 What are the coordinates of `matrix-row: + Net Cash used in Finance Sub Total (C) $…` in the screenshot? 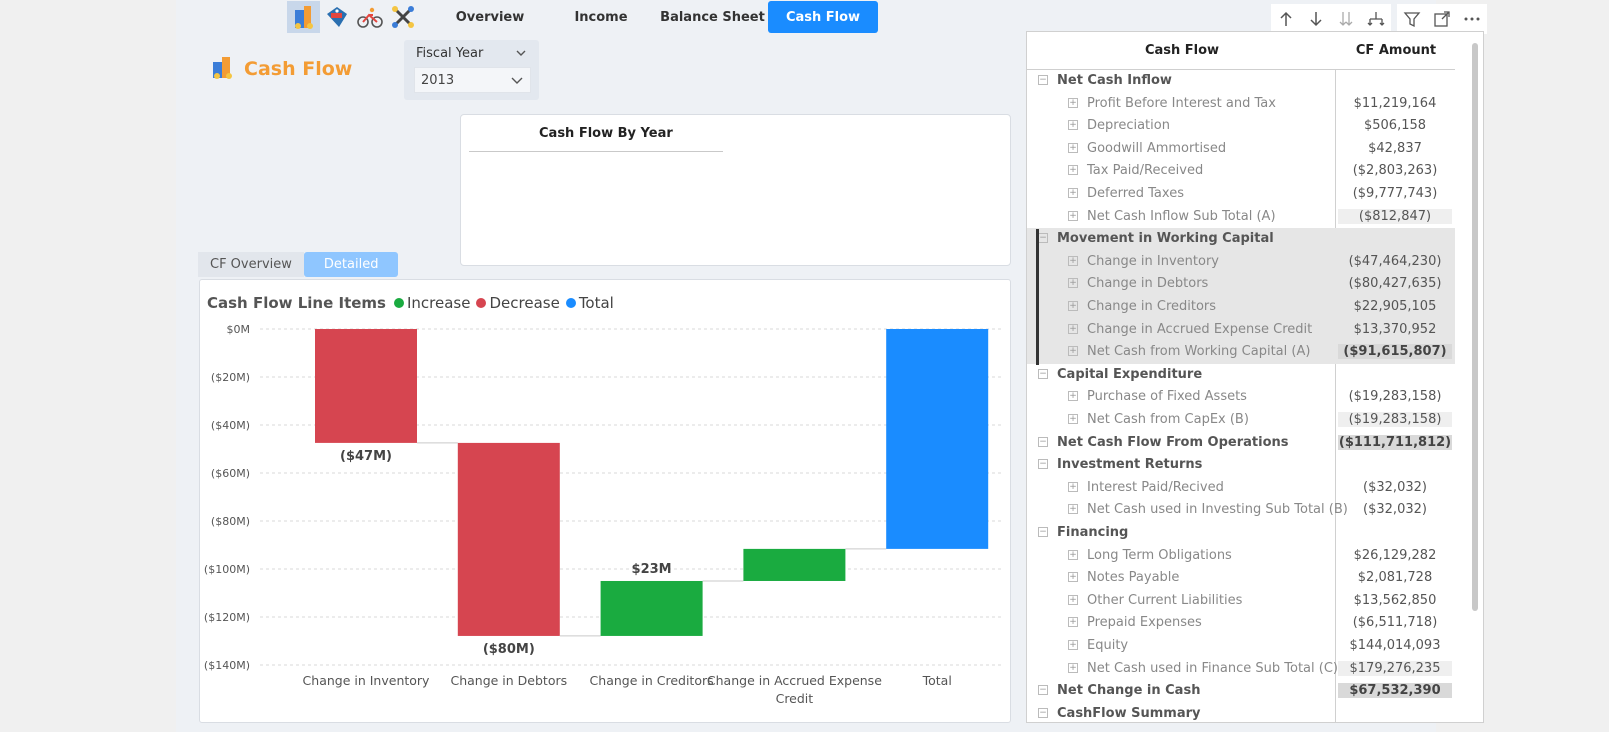 It's located at (1241, 669).